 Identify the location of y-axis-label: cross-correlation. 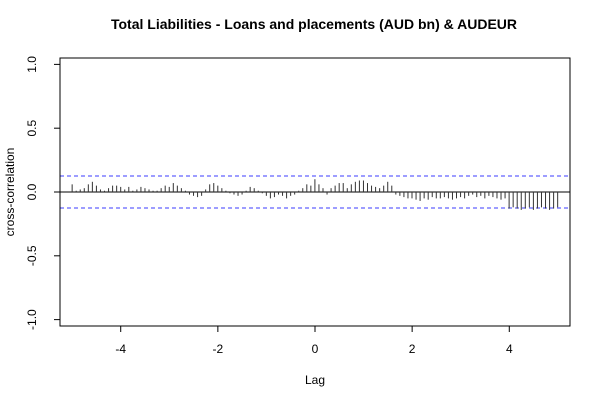
(10, 192).